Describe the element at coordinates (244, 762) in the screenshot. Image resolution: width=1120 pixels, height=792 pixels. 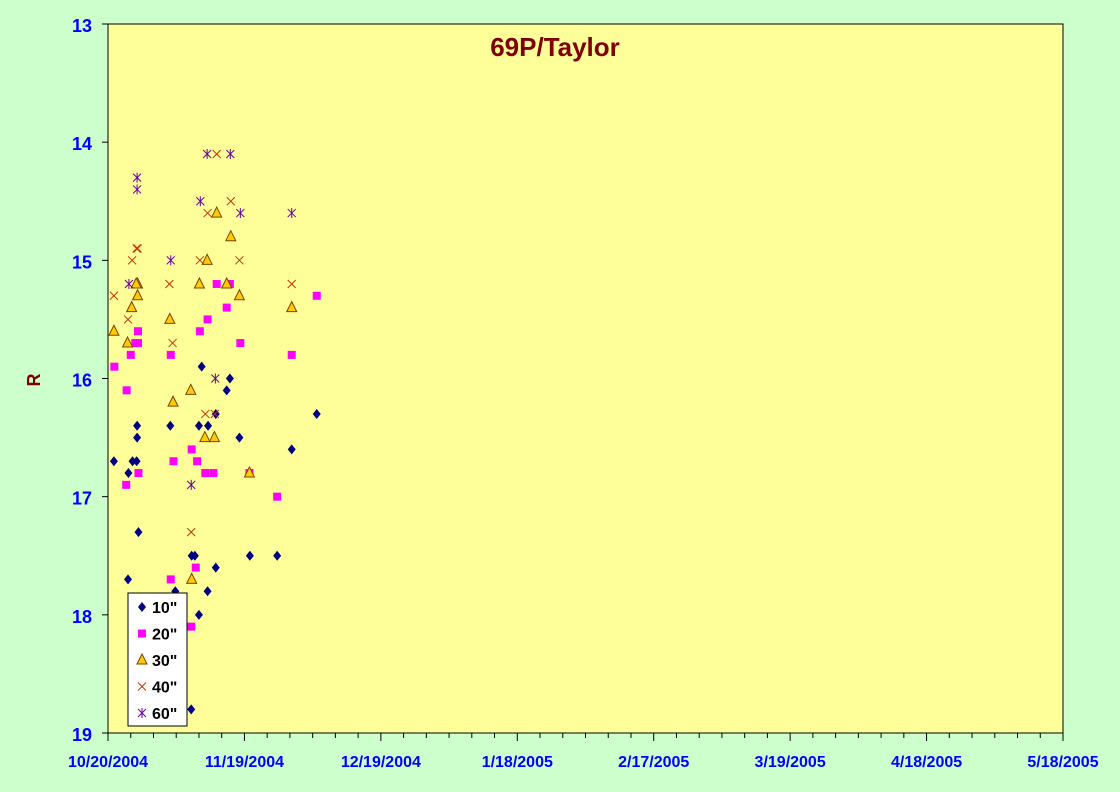
I see `x-tick-label: 11/19/2004` at that location.